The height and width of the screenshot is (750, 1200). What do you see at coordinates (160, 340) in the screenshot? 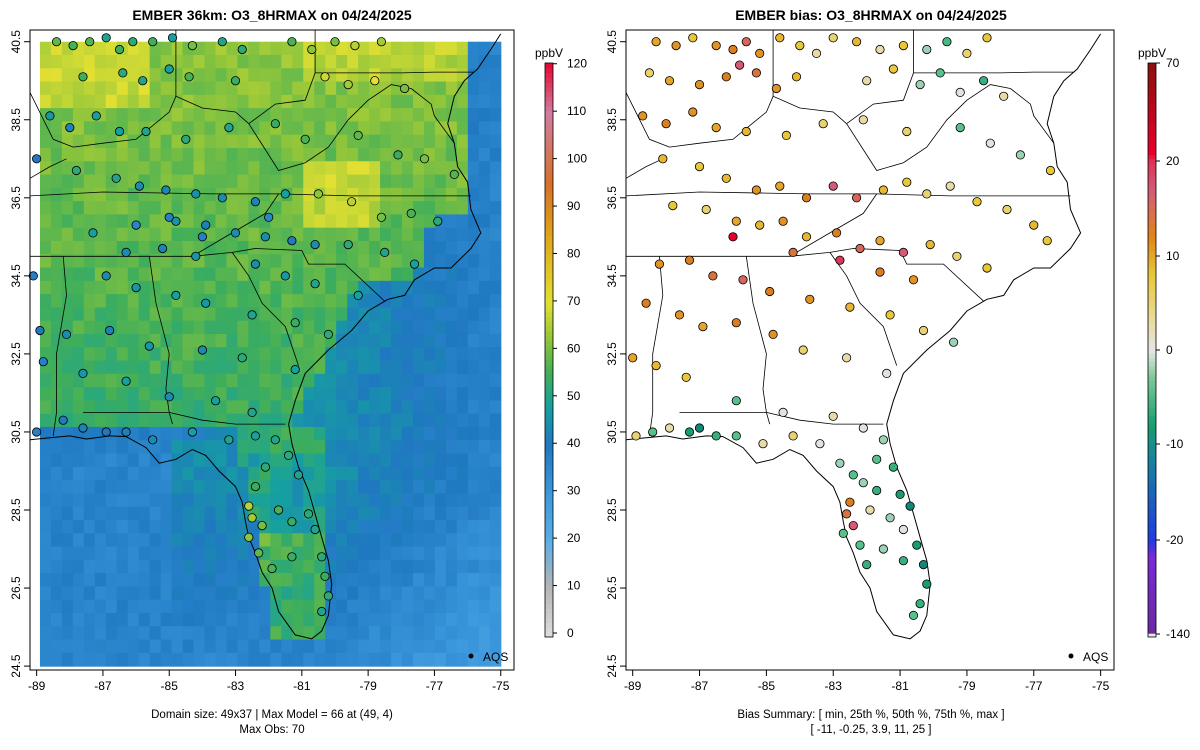
I see `left-state-border` at bounding box center [160, 340].